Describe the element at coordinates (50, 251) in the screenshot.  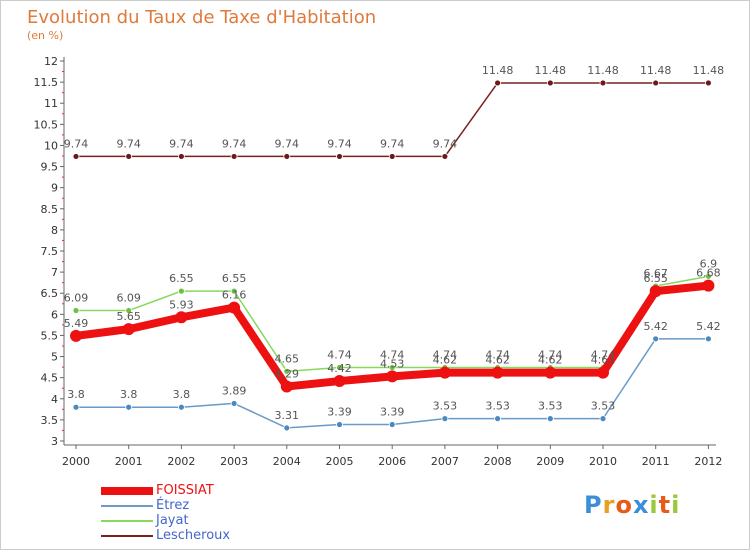
I see `y-tick-label: 7.5` at that location.